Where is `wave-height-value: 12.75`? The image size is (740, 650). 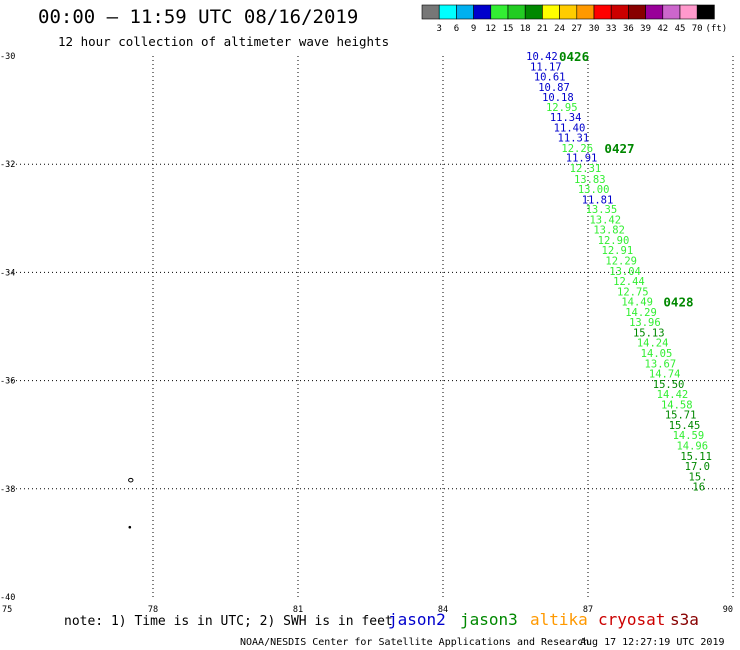 wave-height-value: 12.75 is located at coordinates (633, 292).